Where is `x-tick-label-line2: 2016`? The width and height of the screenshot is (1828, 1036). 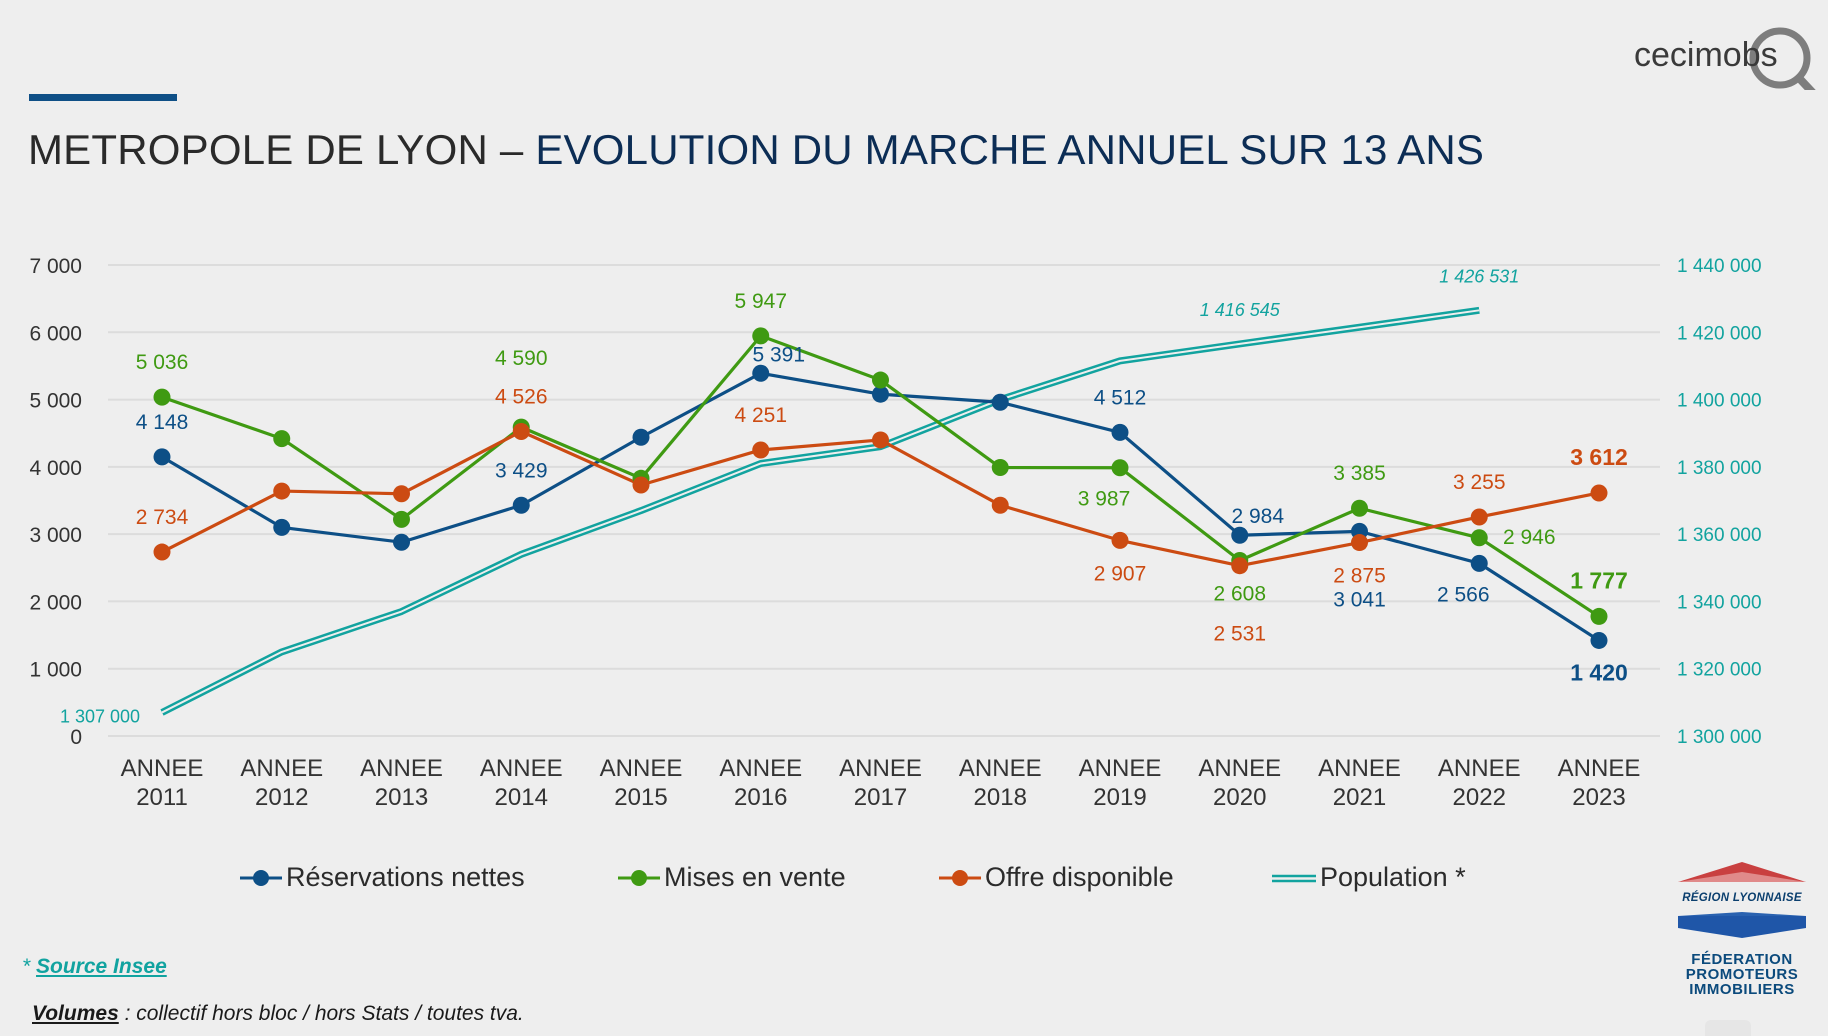
x-tick-label-line2: 2016 is located at coordinates (760, 797).